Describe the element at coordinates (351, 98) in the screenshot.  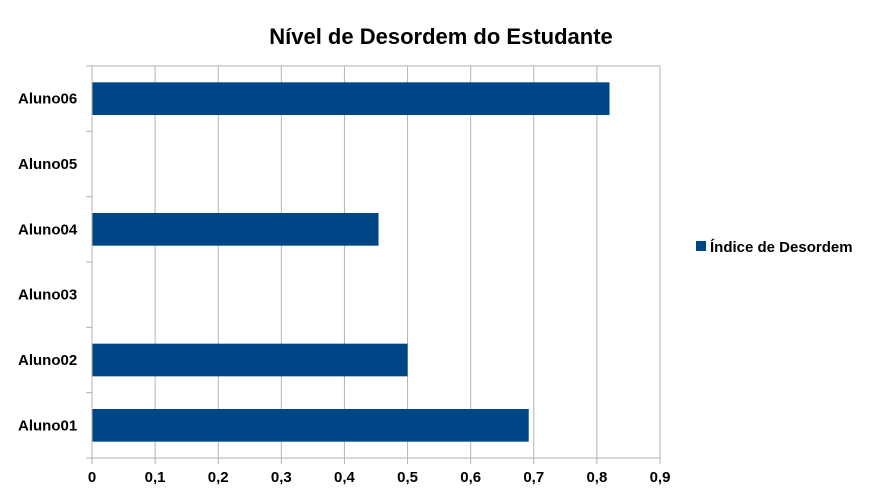
I see `bar-aluno06` at that location.